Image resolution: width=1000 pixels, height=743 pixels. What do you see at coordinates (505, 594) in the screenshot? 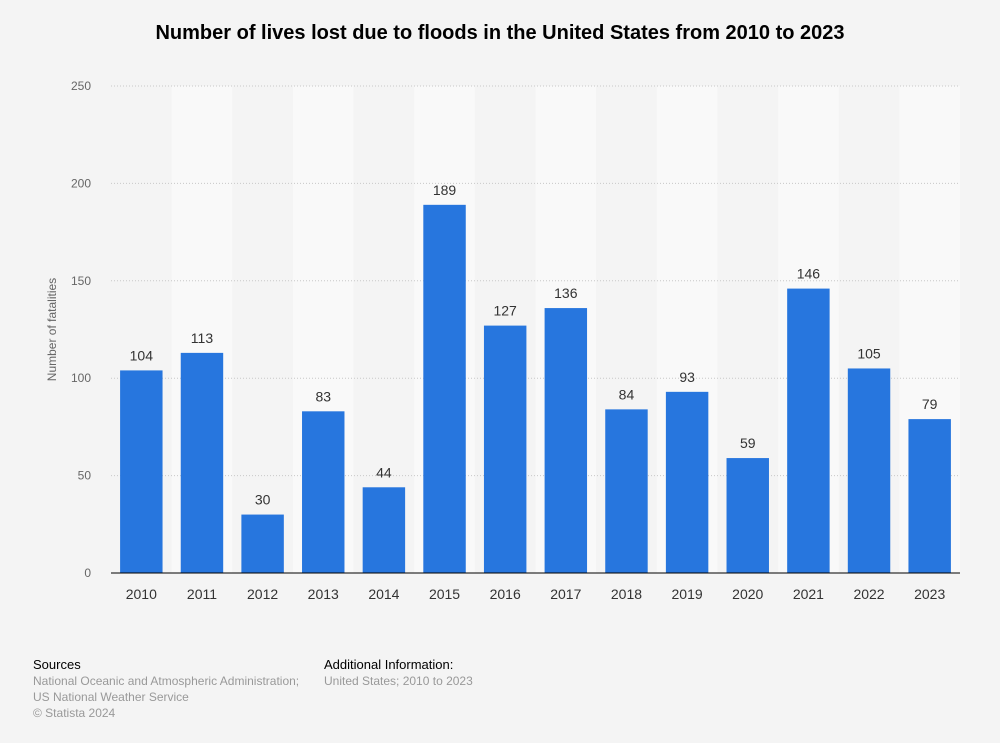
I see `x-tick-label: 2016` at bounding box center [505, 594].